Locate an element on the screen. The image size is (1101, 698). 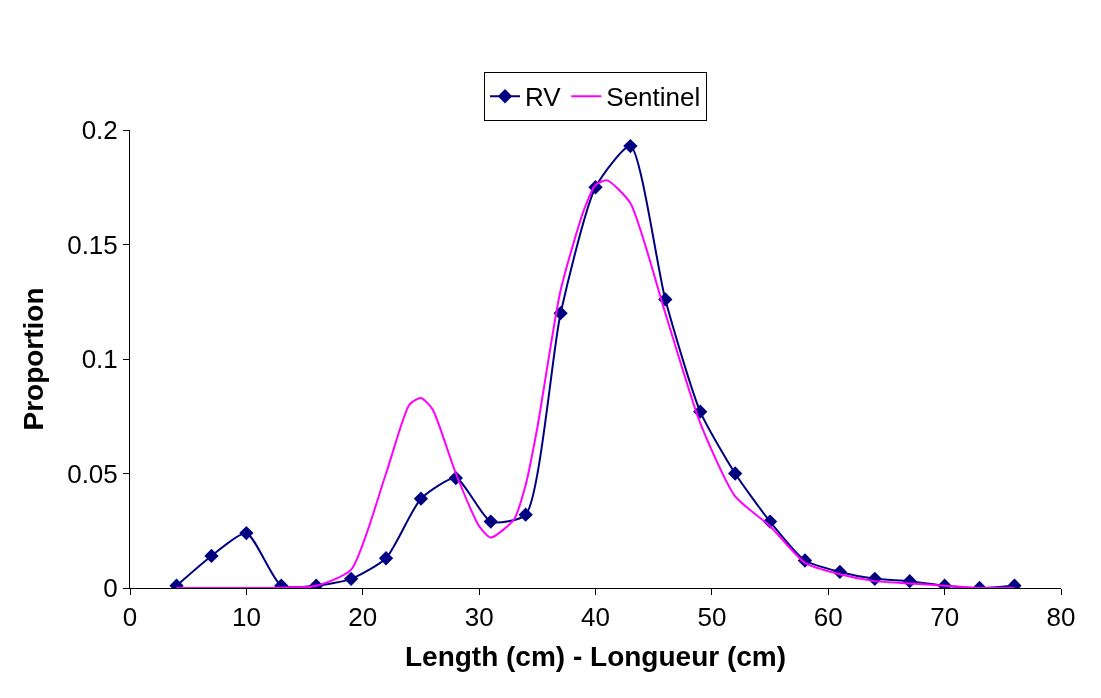
y-tick-label: 0.15 is located at coordinates (92, 244).